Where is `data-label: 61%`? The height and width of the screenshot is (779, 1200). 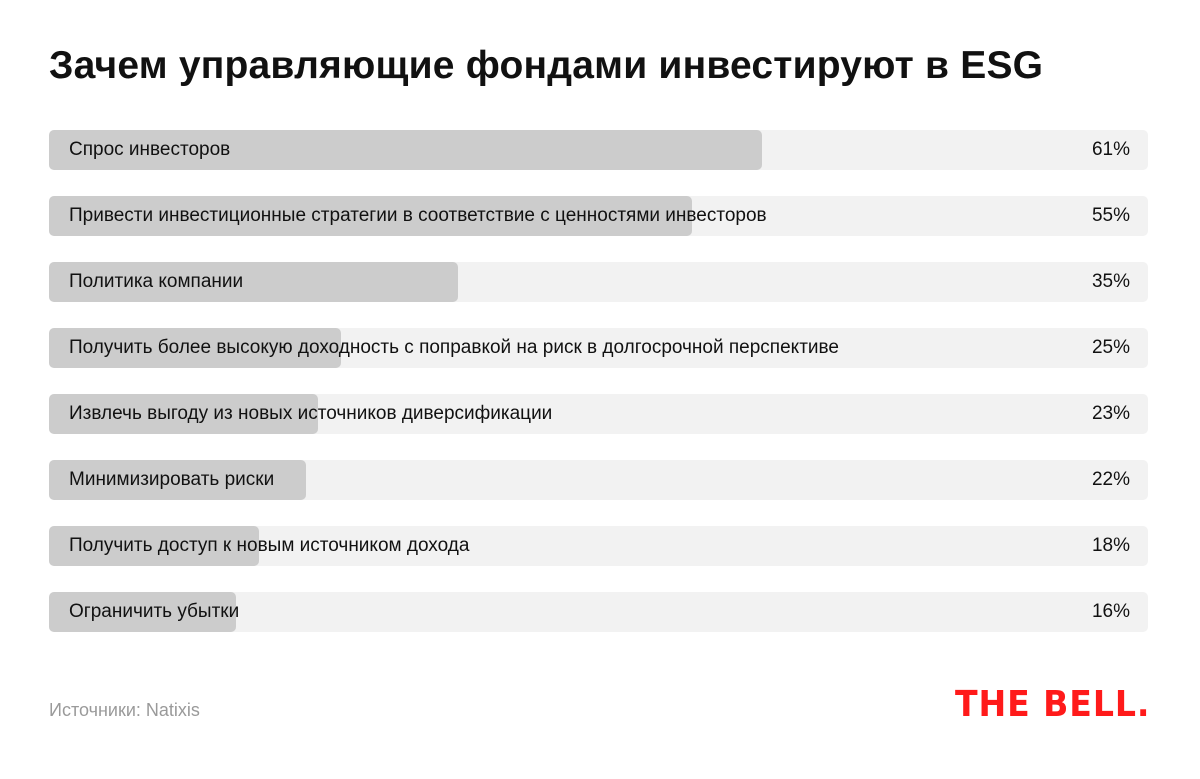
data-label: 61% is located at coordinates (1110, 149).